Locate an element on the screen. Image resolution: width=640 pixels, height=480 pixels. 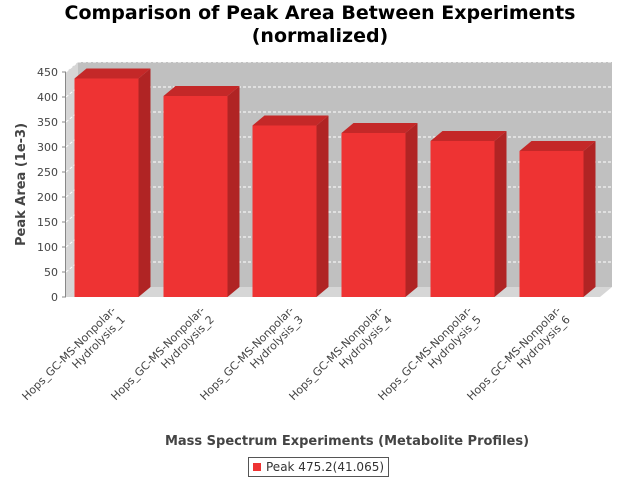
y-tick-label: 350 is located at coordinates (47, 122).